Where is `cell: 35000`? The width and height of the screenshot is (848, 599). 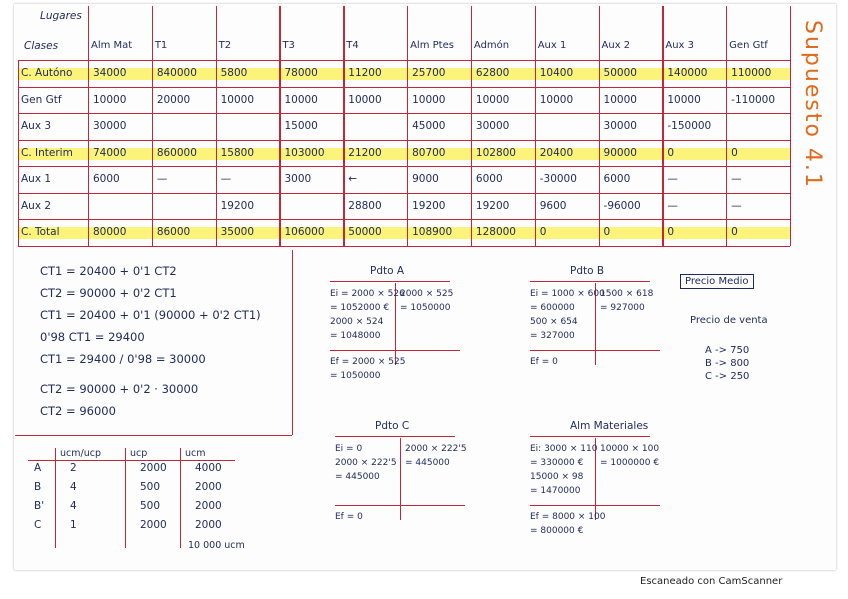 cell: 35000 is located at coordinates (237, 232).